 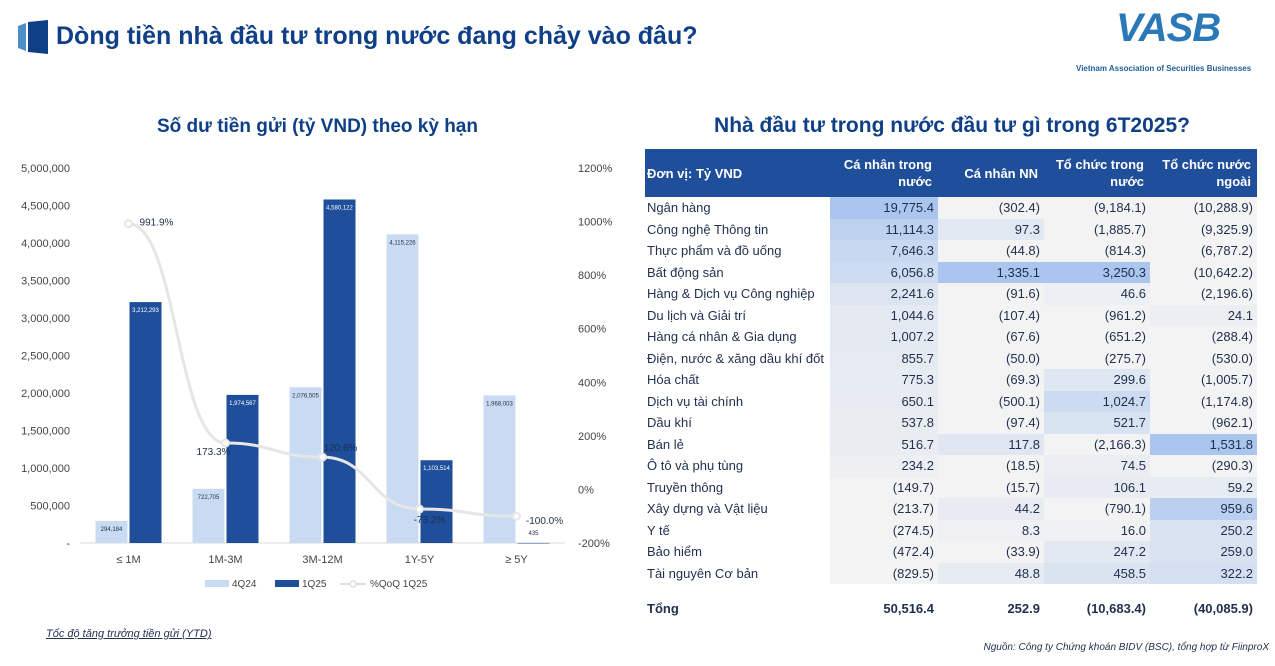 What do you see at coordinates (884, 552) in the screenshot?
I see `table-cell: (472.4)` at bounding box center [884, 552].